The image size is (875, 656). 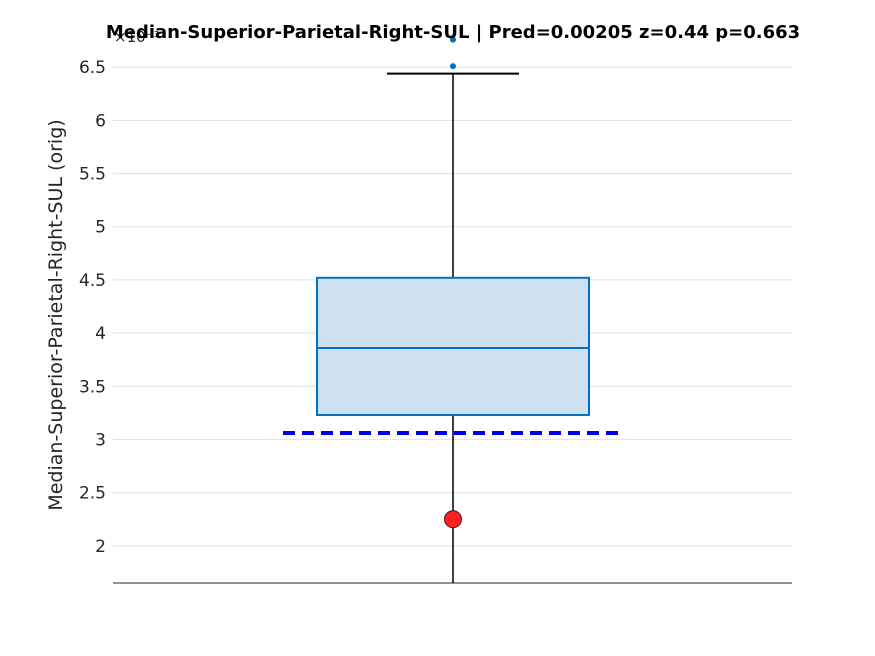 I want to click on y-tick-label: 4.5, so click(x=92, y=281).